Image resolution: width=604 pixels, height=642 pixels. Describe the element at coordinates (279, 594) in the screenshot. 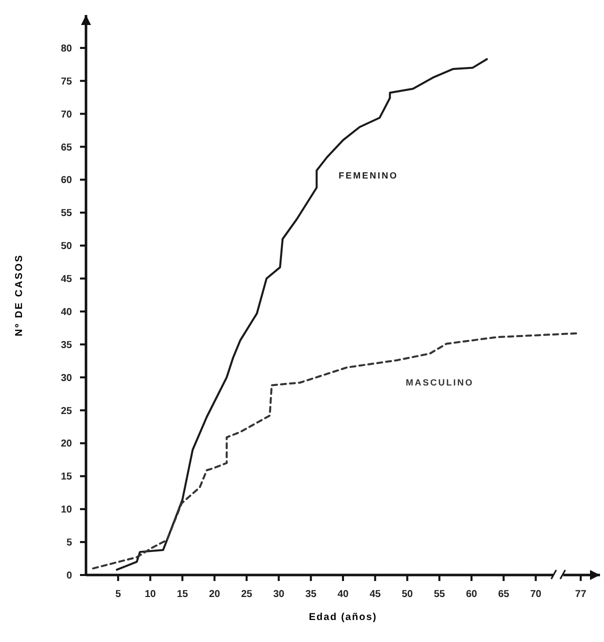

I see `x-tick-label: 30` at that location.